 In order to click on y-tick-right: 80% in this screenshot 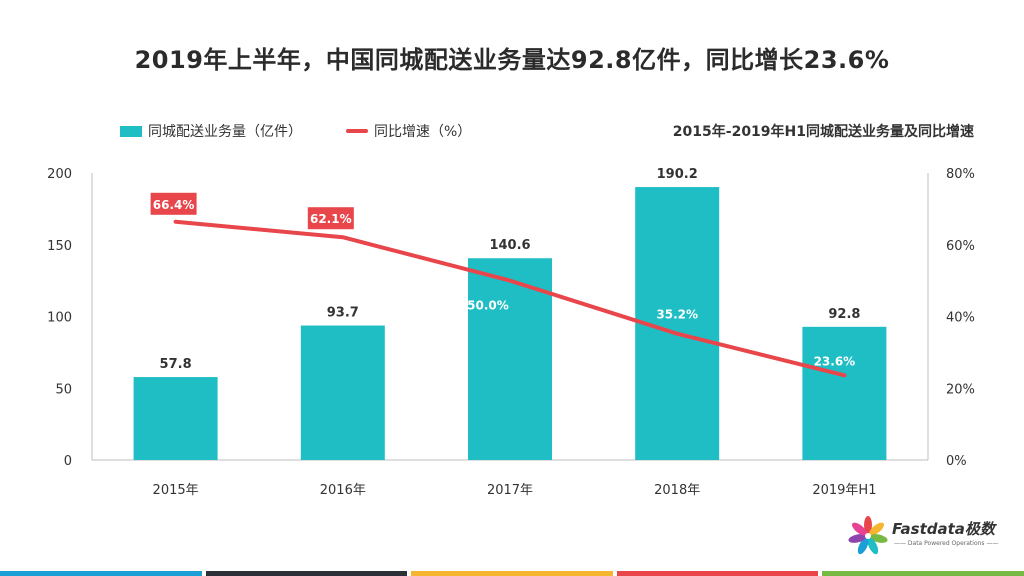, I will do `click(960, 174)`.